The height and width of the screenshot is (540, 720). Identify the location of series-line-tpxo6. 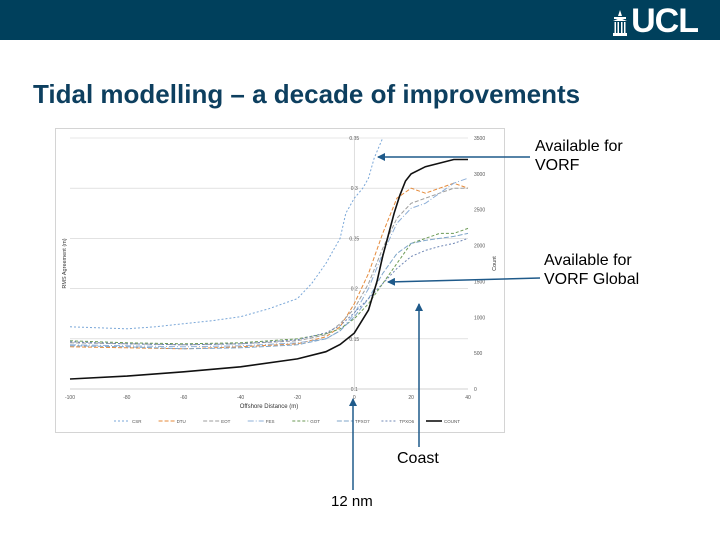
(269, 291).